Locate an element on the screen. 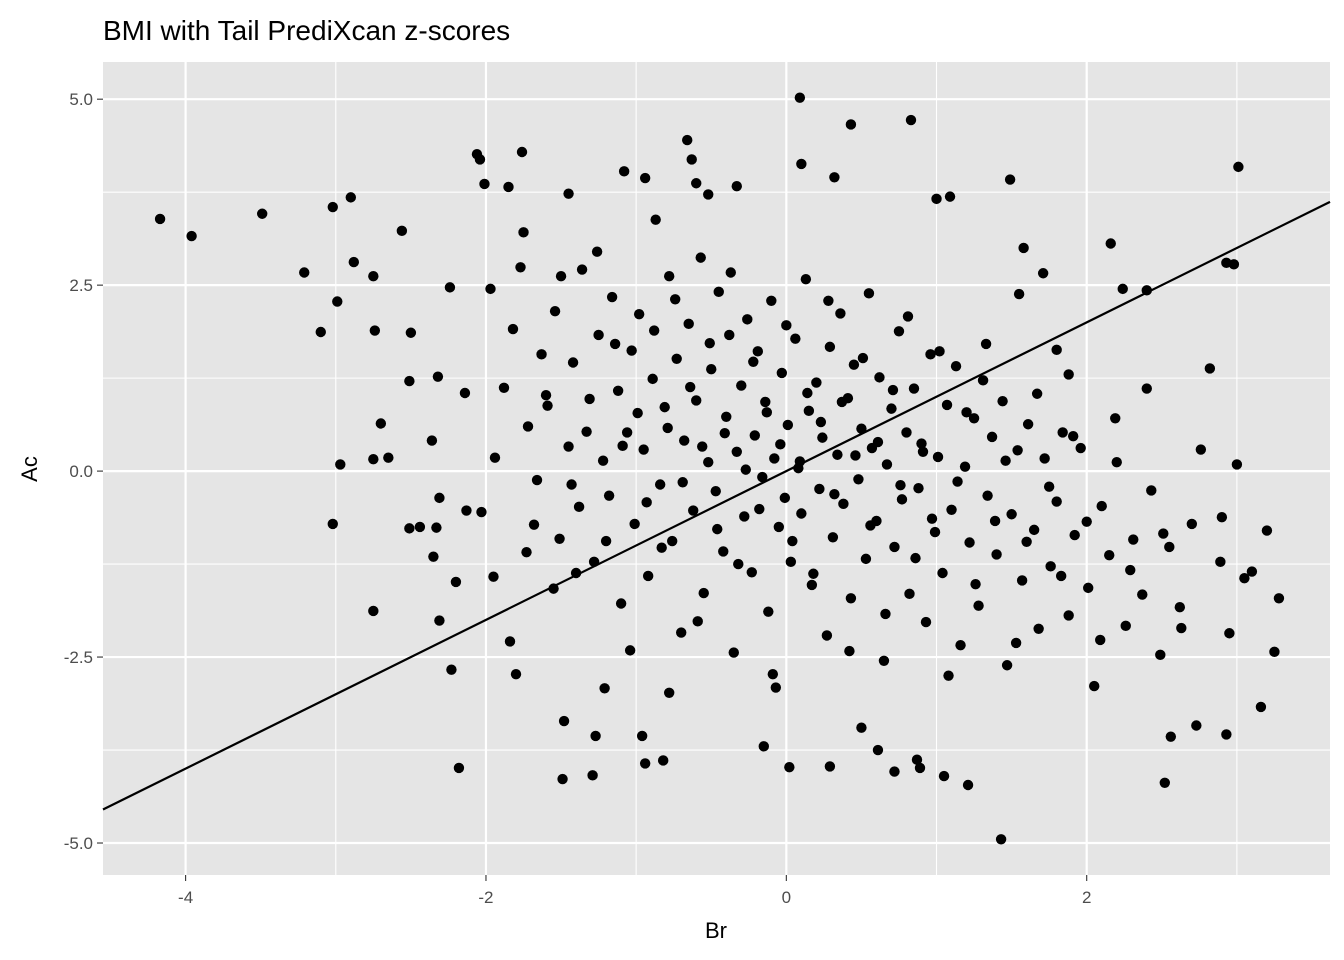  x-axis-title: Br is located at coordinates (716, 930).